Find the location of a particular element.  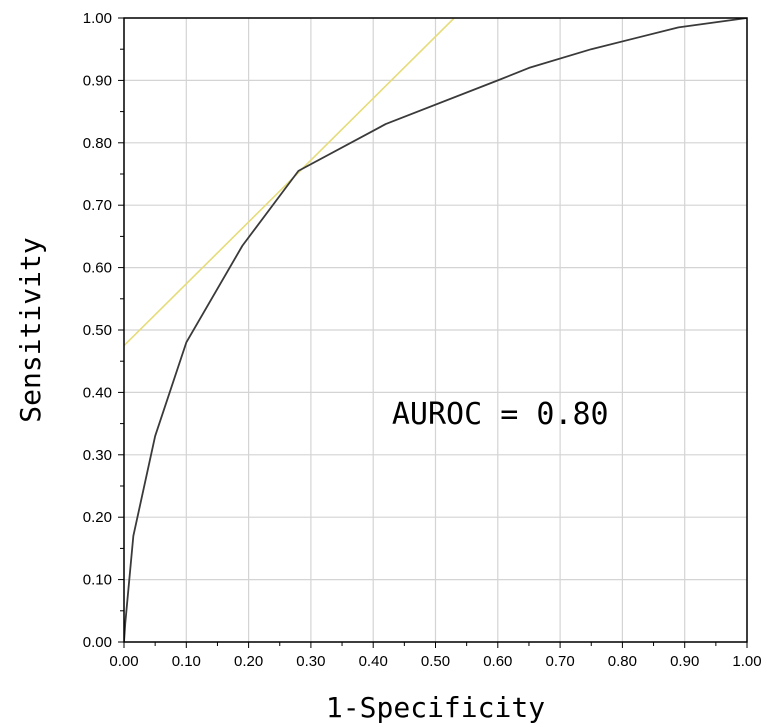

x-tick-label: 0.20 is located at coordinates (248, 661).